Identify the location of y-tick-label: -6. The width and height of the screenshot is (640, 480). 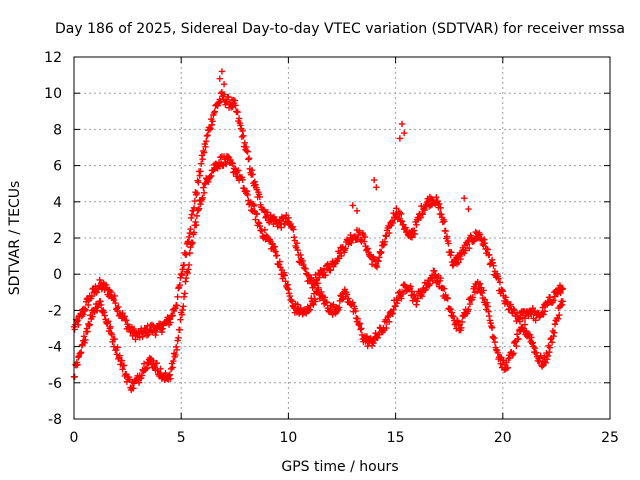
(55, 384).